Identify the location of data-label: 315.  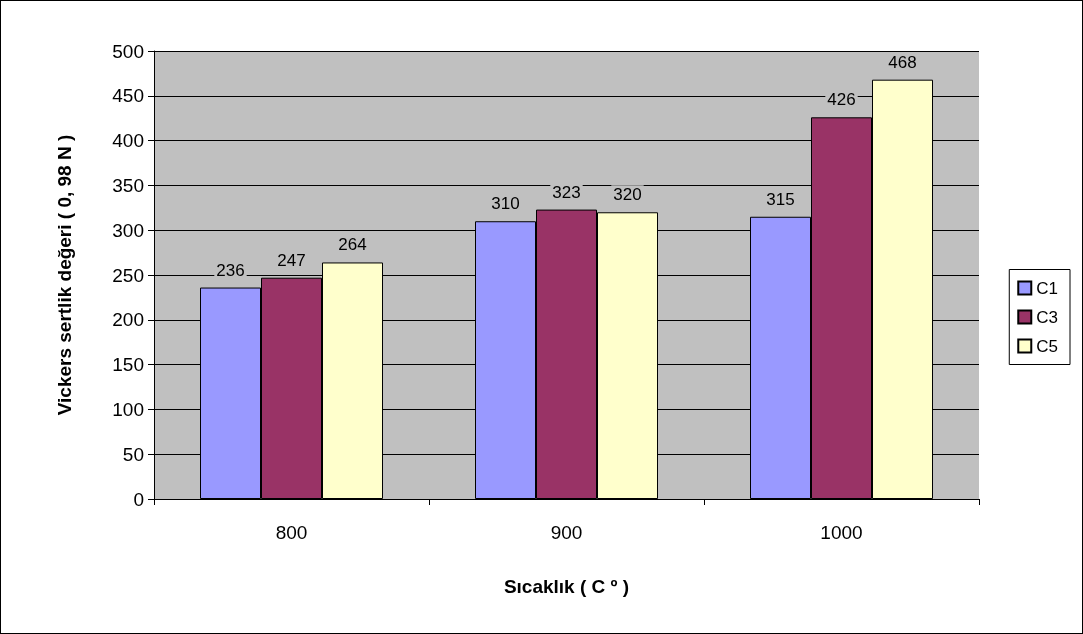
(780, 199).